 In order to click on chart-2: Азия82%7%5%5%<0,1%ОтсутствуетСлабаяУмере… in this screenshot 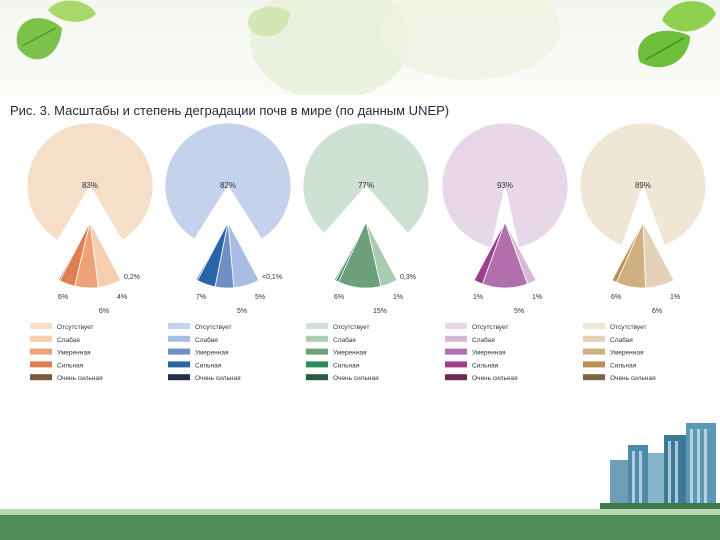, I will do `click(228, 252)`.